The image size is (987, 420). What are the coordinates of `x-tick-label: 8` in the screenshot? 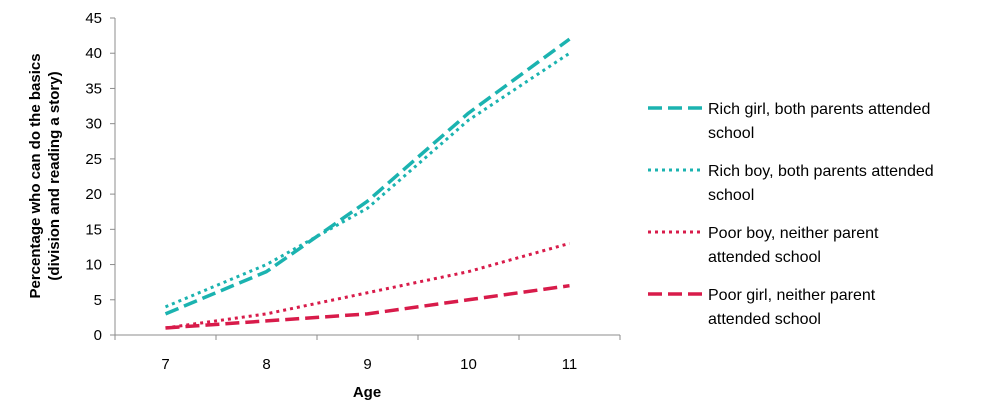 It's located at (266, 364).